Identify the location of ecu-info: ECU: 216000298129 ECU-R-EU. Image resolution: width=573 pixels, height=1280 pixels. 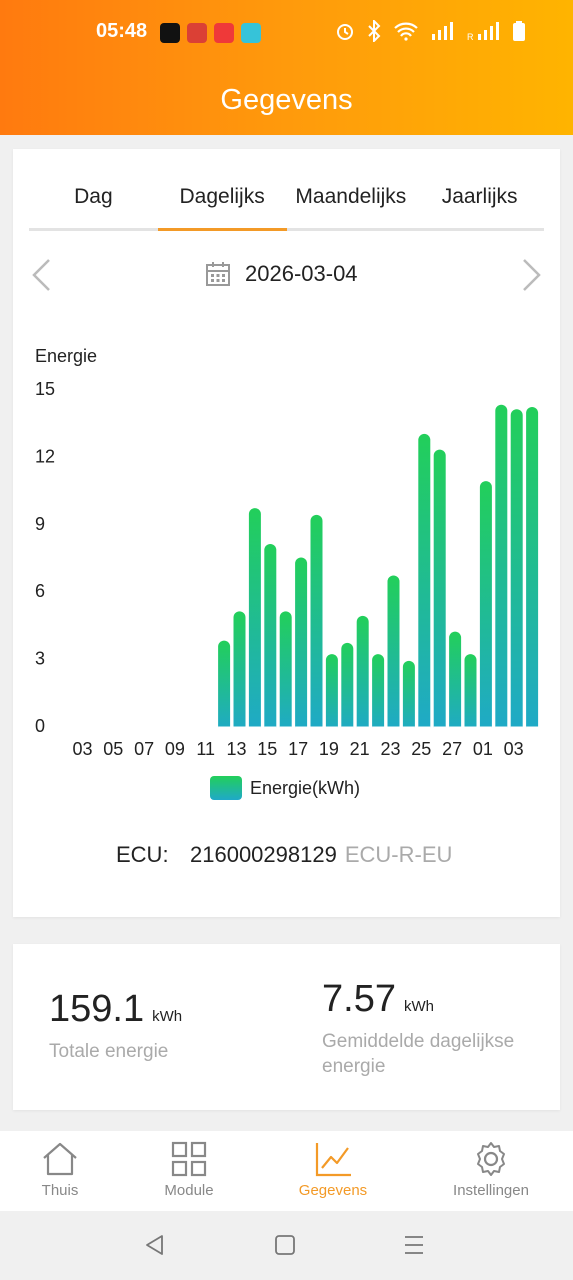
(284, 855).